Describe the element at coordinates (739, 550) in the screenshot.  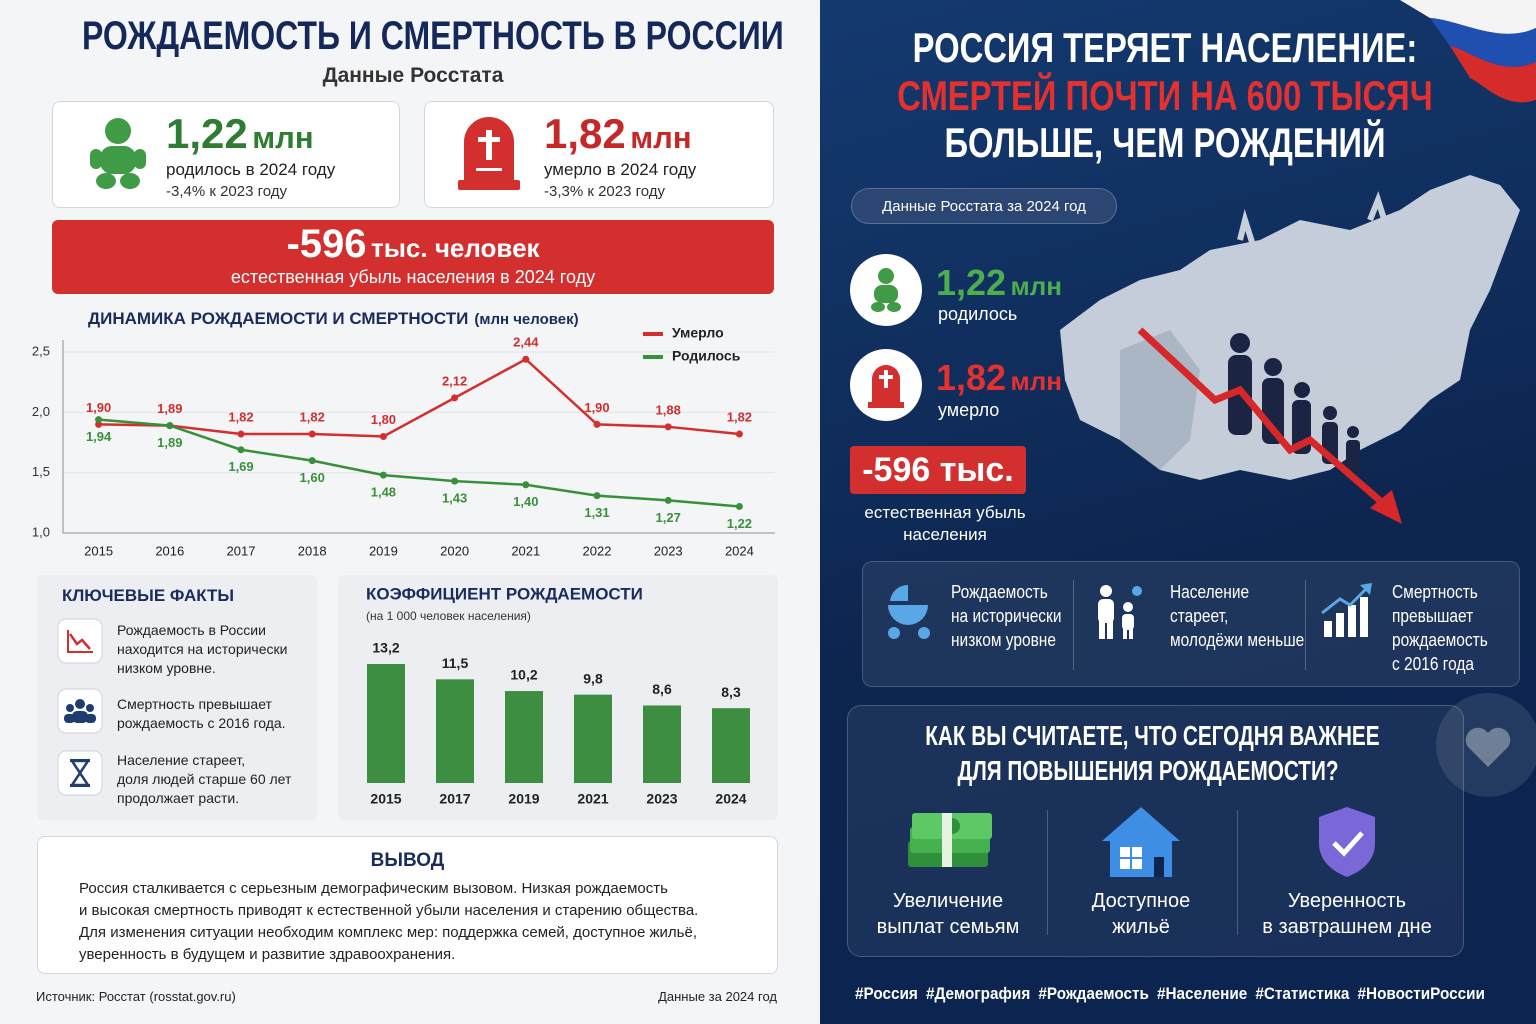
I see `x-tick-label: 2024` at that location.